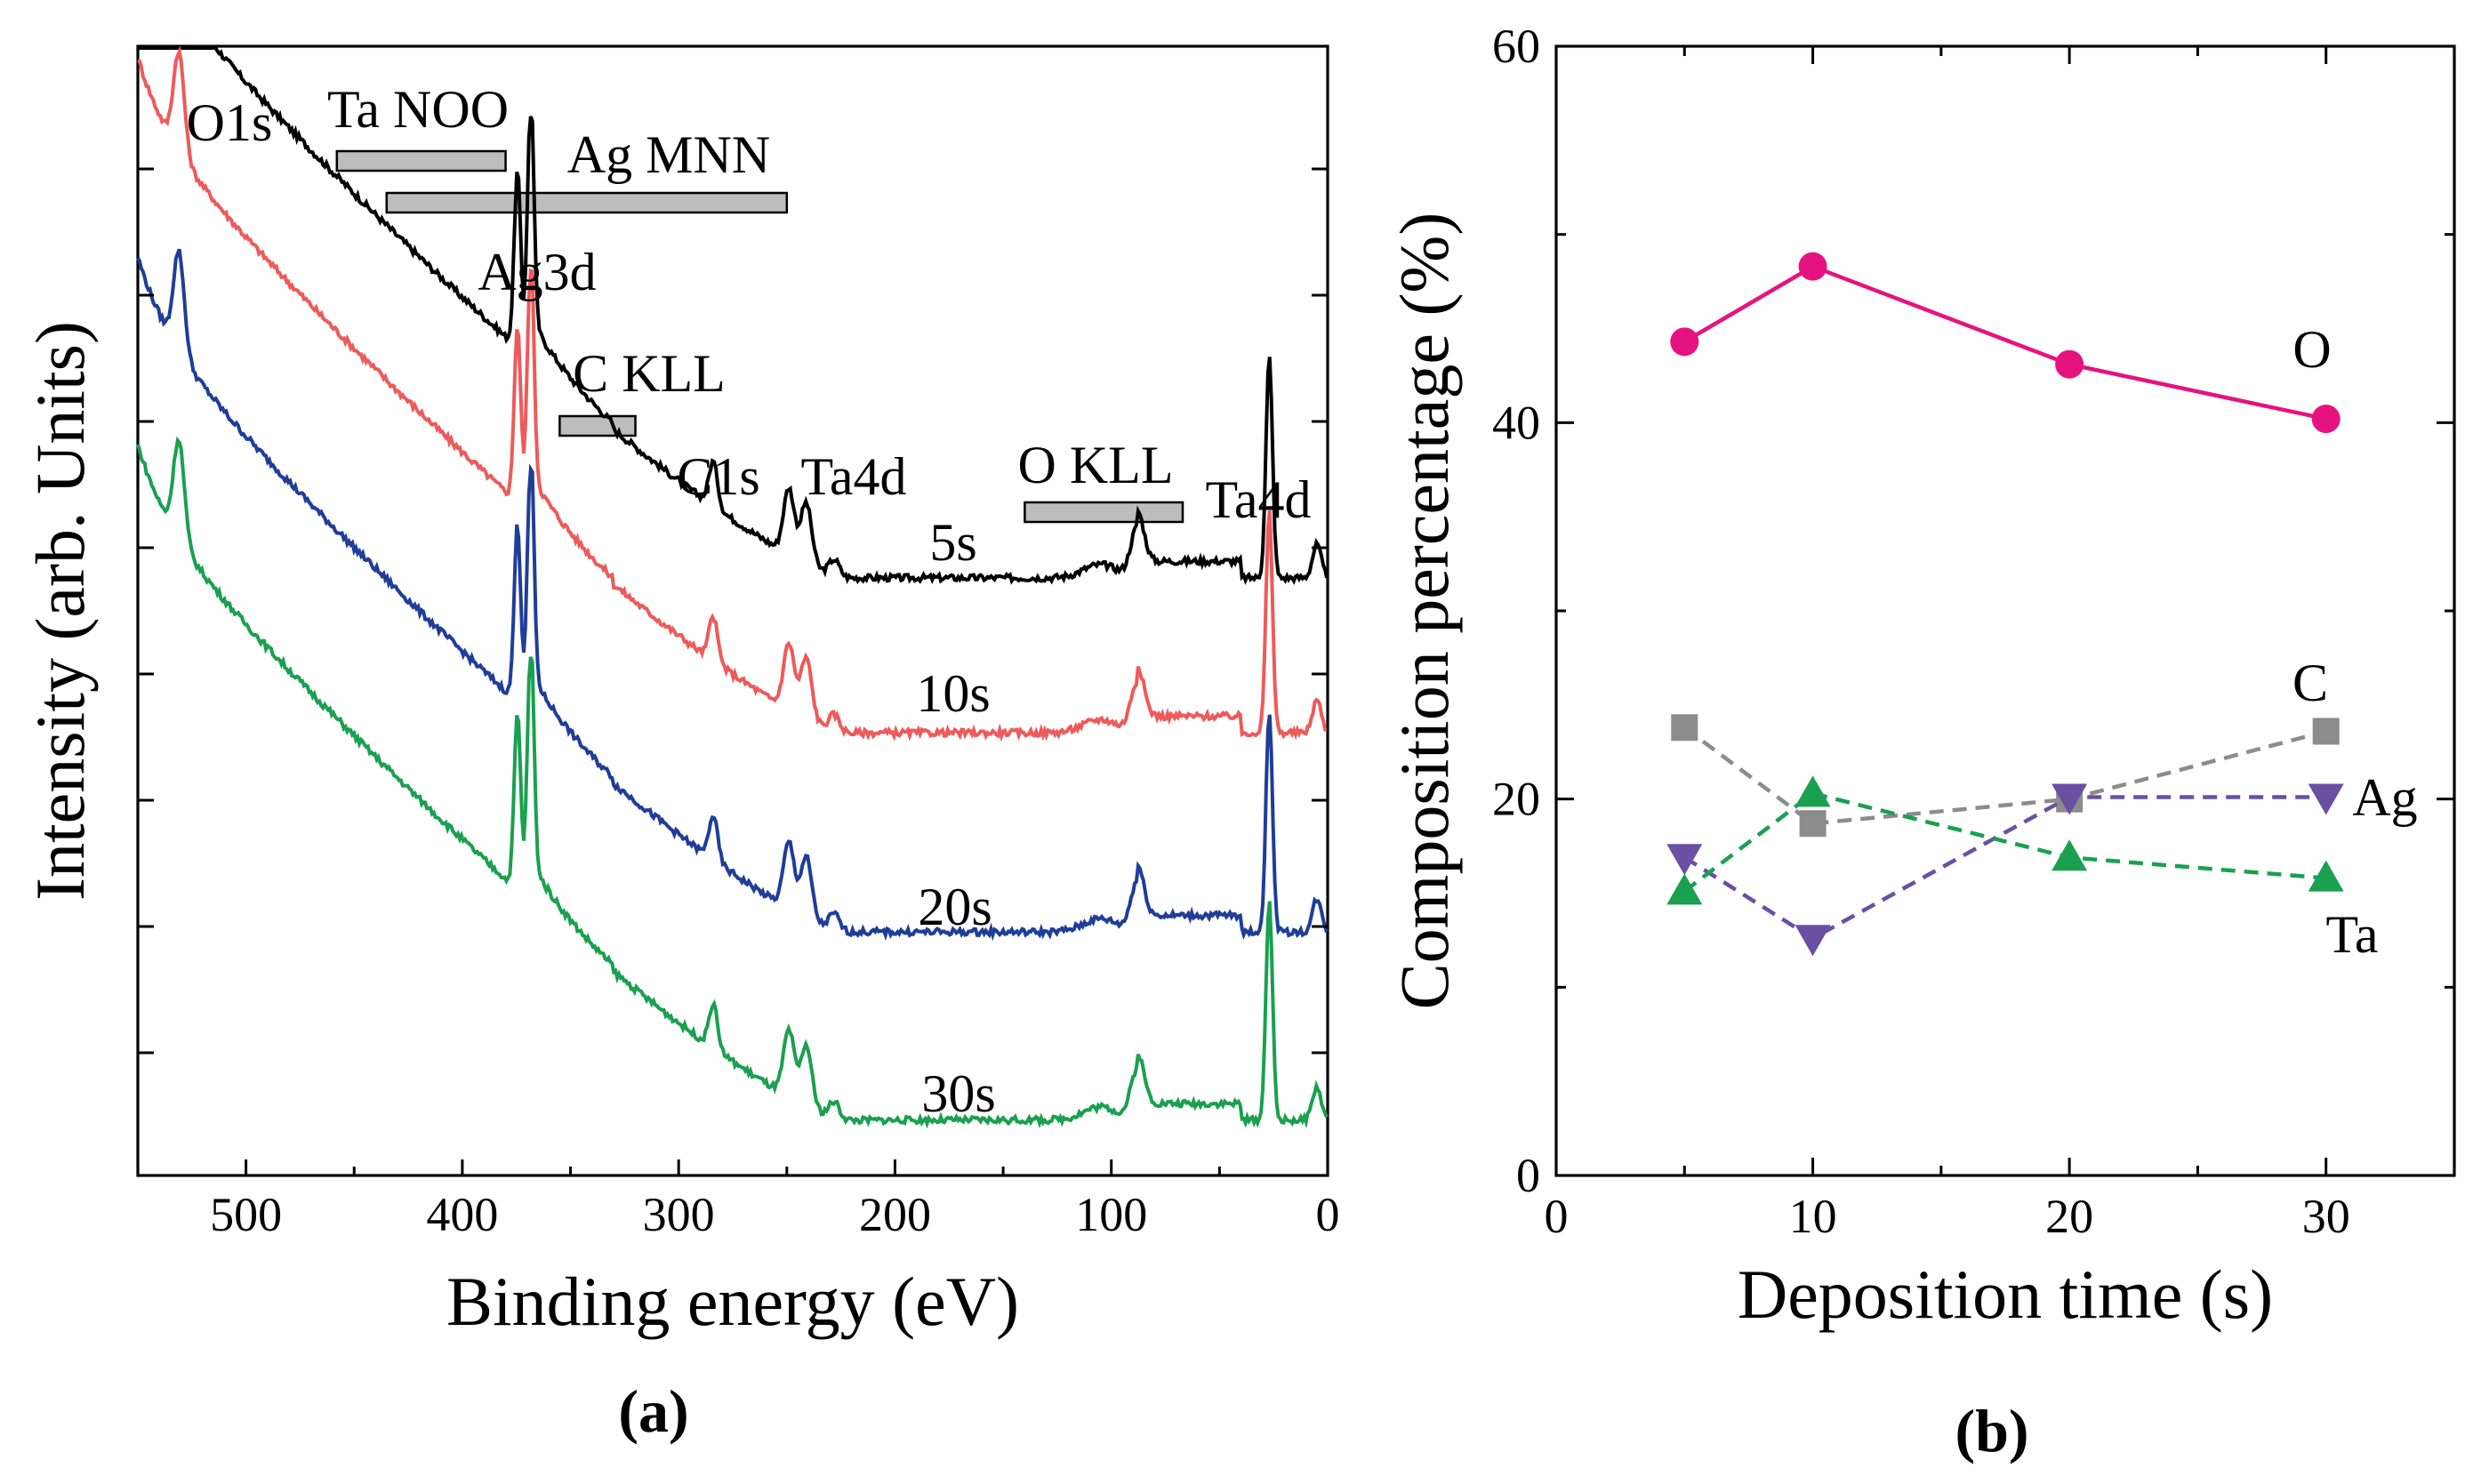 Image resolution: width=2481 pixels, height=1484 pixels. I want to click on y-axis-label-a: Intensity (arb. Units), so click(60, 611).